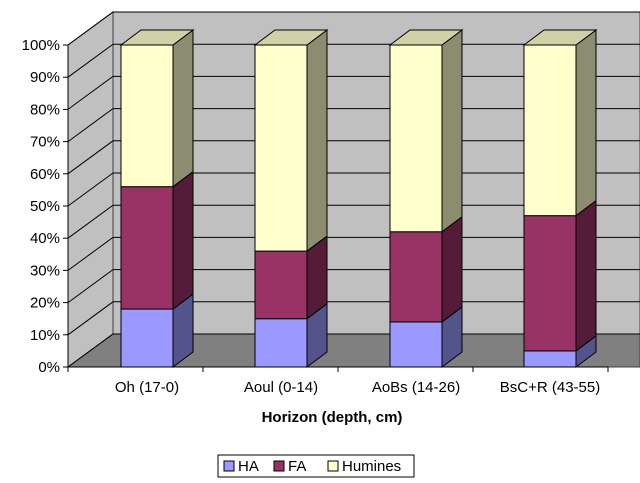 The width and height of the screenshot is (640, 483). I want to click on legend-swatch-fa, so click(279, 466).